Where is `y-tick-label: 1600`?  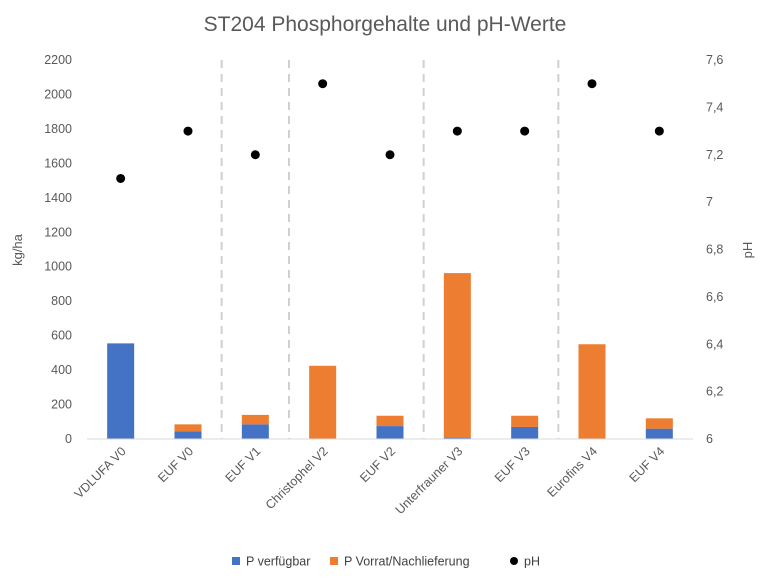 y-tick-label: 1600 is located at coordinates (58, 163).